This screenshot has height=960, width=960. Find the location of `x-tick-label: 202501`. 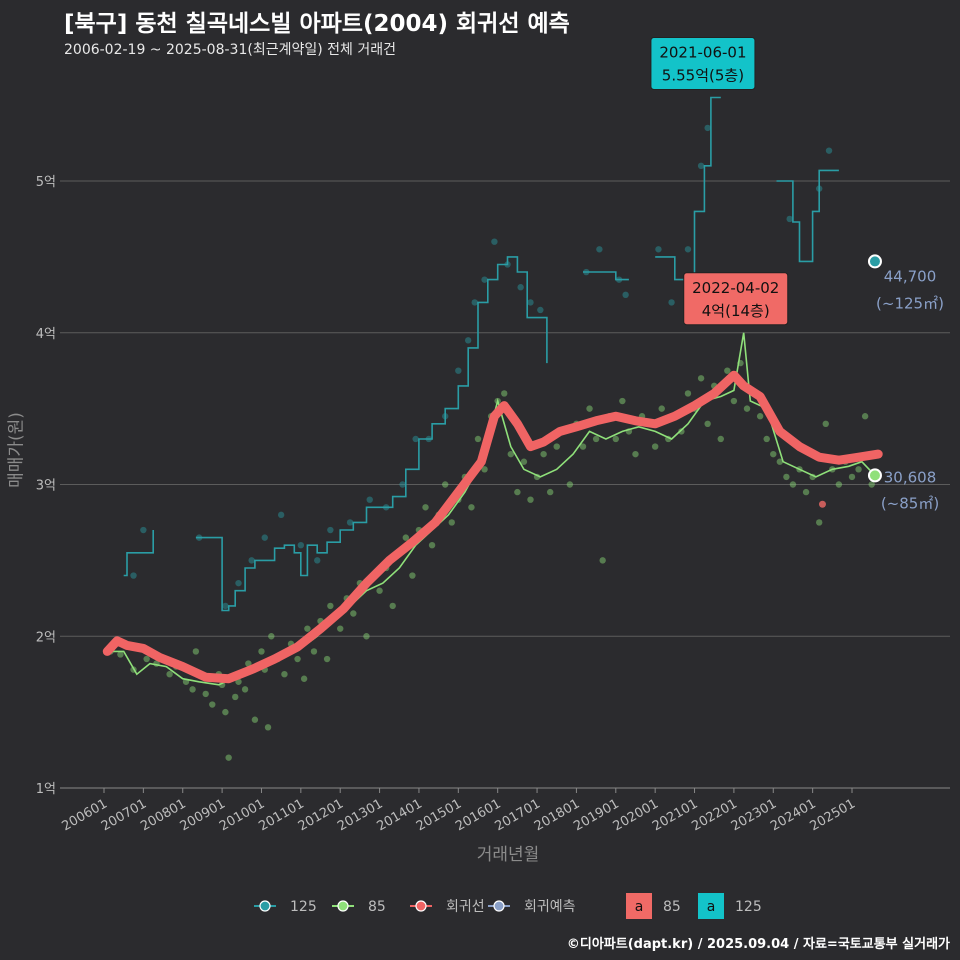

x-tick-label: 202501 is located at coordinates (833, 815).